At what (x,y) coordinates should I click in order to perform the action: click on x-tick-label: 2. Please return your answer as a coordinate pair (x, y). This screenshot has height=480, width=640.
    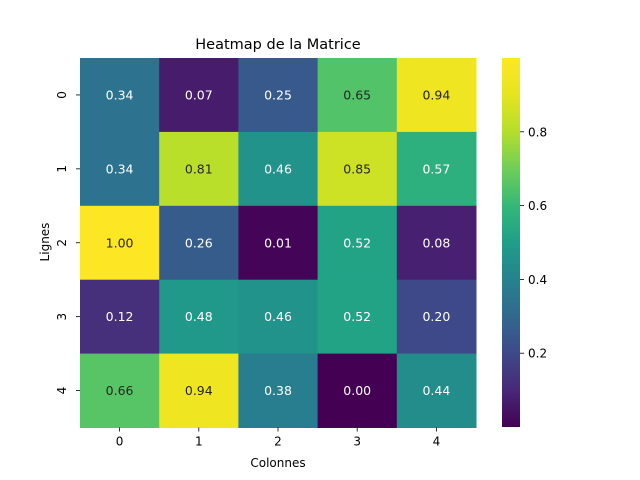
    Looking at the image, I should click on (278, 442).